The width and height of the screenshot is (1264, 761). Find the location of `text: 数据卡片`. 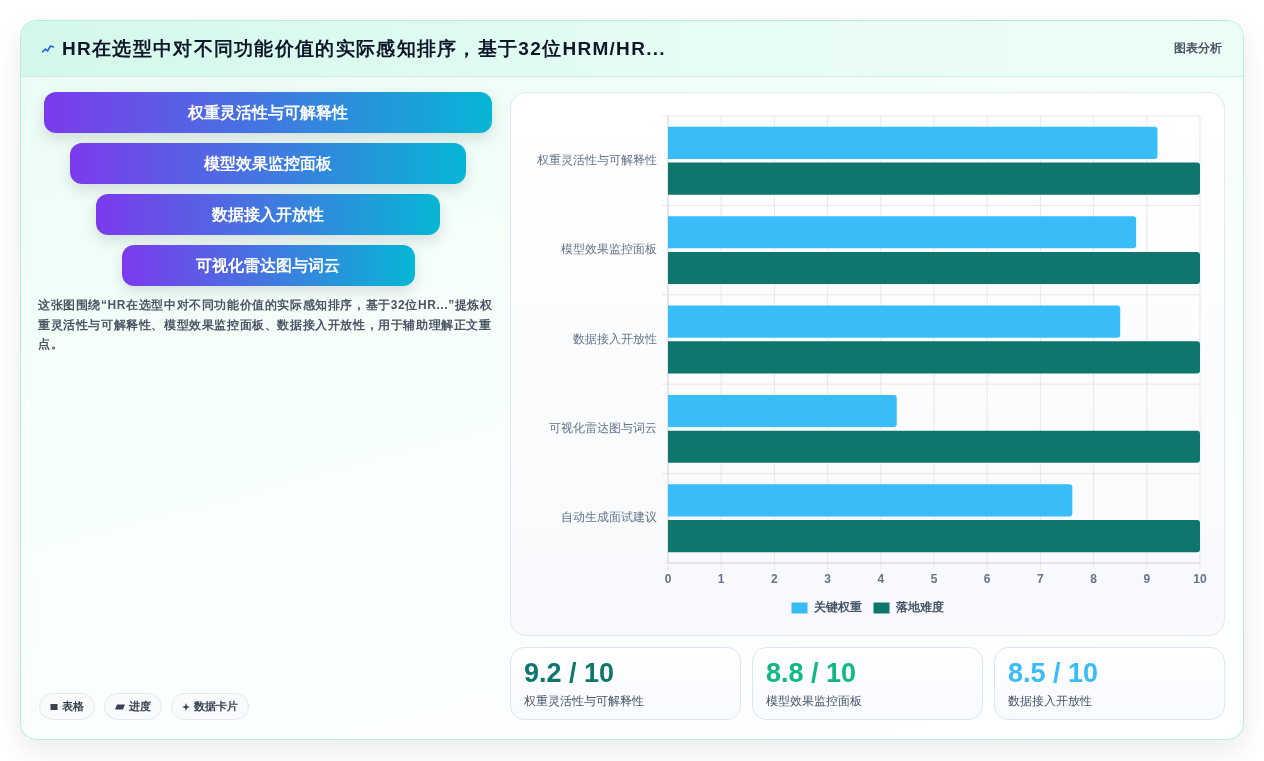

text: 数据卡片 is located at coordinates (216, 706).